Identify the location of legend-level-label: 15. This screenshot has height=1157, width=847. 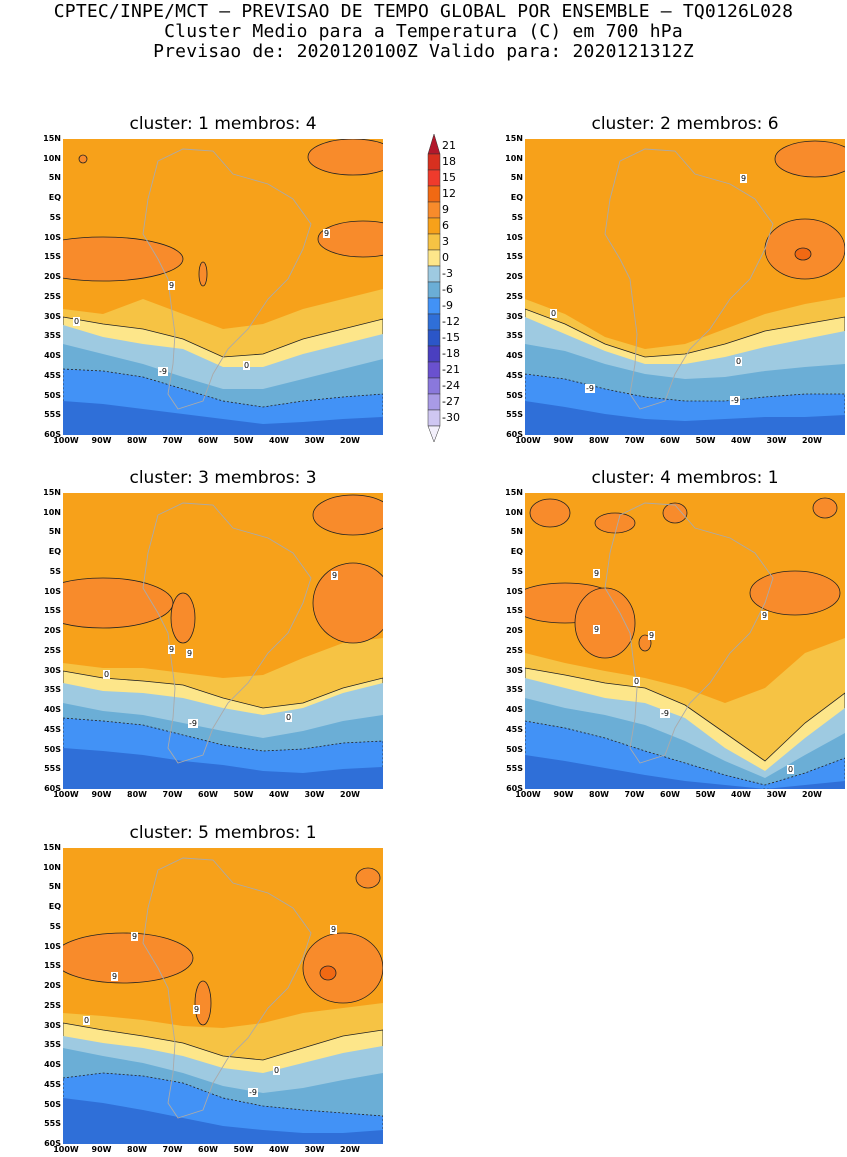
(449, 177).